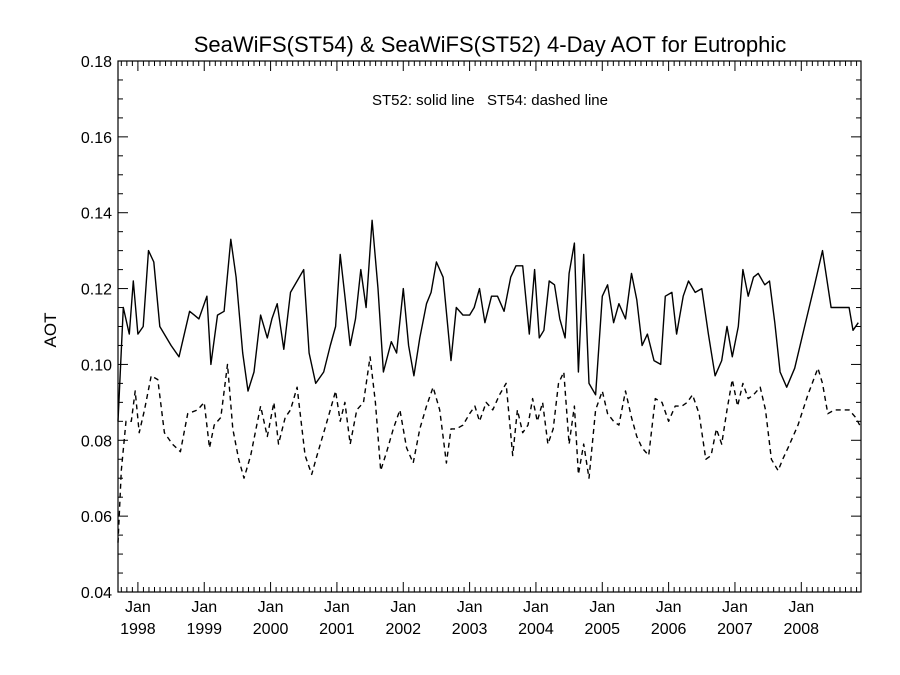  I want to click on x-tick-year-label: 1999, so click(204, 629).